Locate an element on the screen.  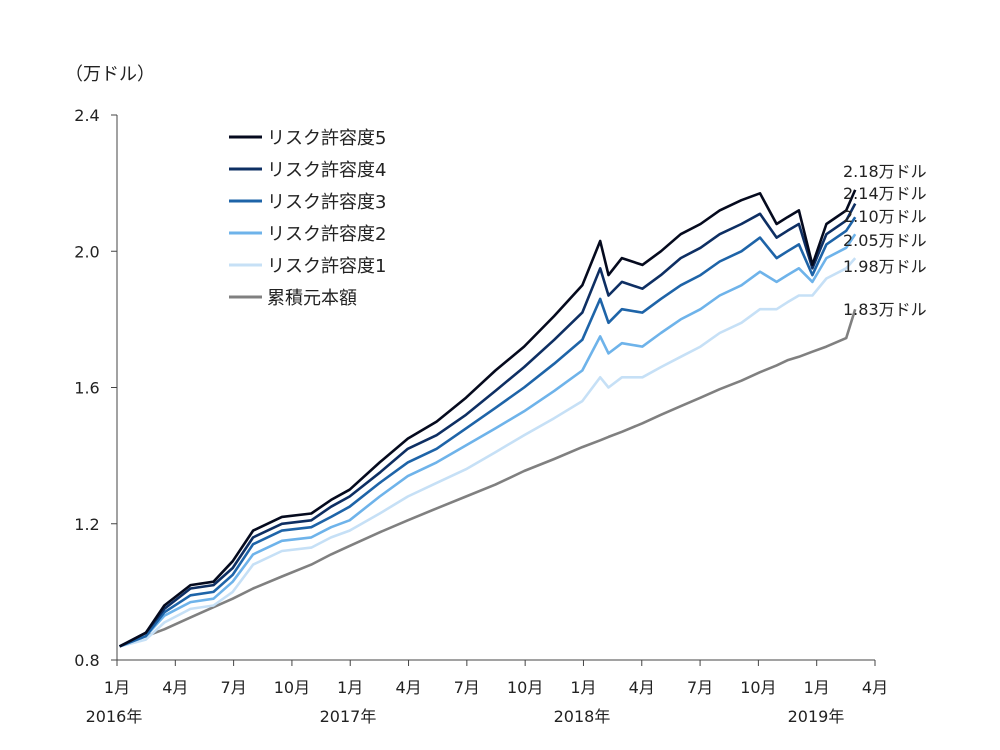
year-label: 2016年 is located at coordinates (114, 716).